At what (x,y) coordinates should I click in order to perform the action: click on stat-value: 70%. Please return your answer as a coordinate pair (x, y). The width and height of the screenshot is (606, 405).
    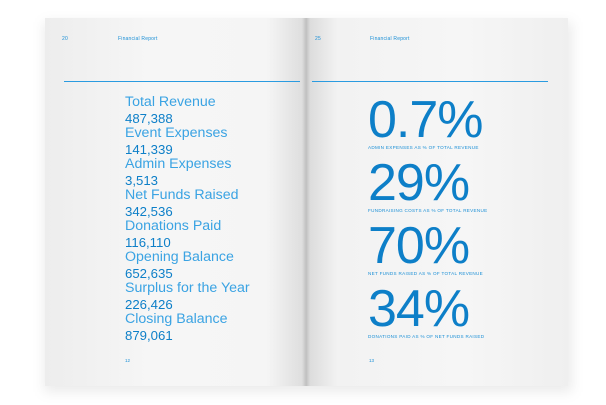
    Looking at the image, I should click on (419, 246).